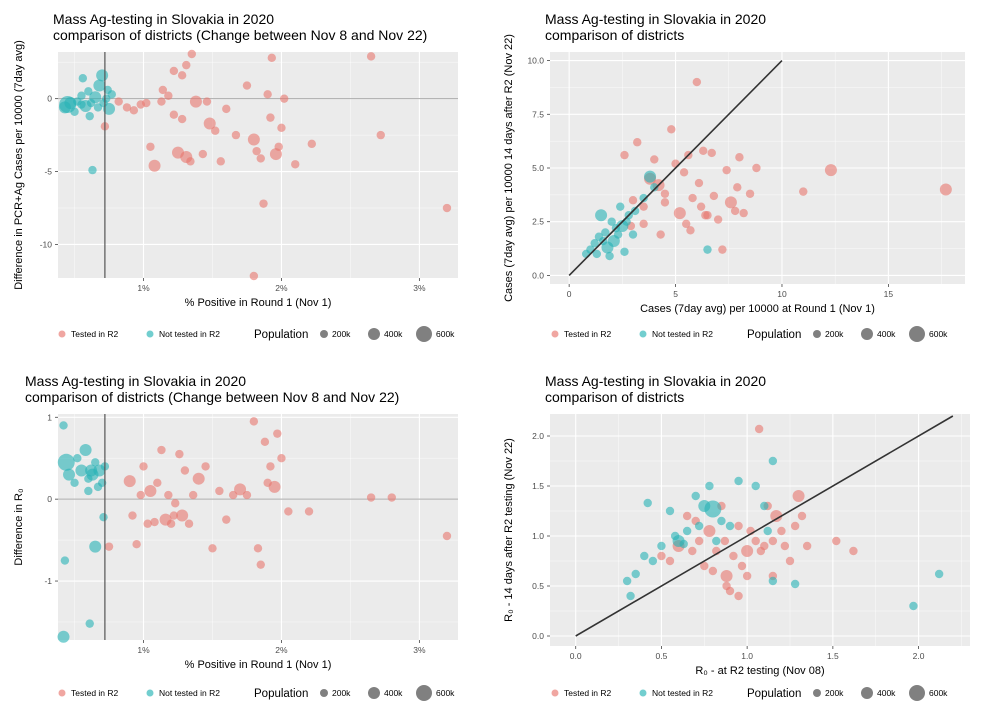  I want to click on y-tick-label: 1.0, so click(538, 536).